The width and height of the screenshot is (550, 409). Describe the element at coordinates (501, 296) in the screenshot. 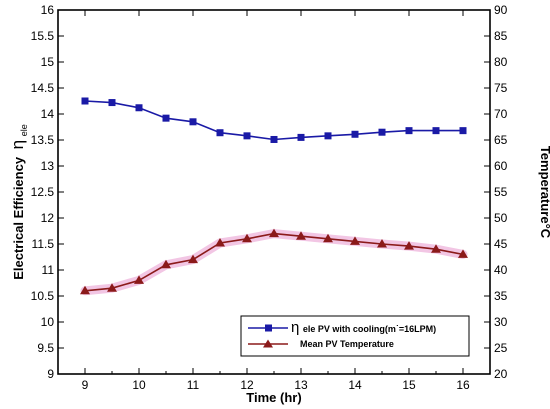

I see `y-right-tick-label: 35` at that location.